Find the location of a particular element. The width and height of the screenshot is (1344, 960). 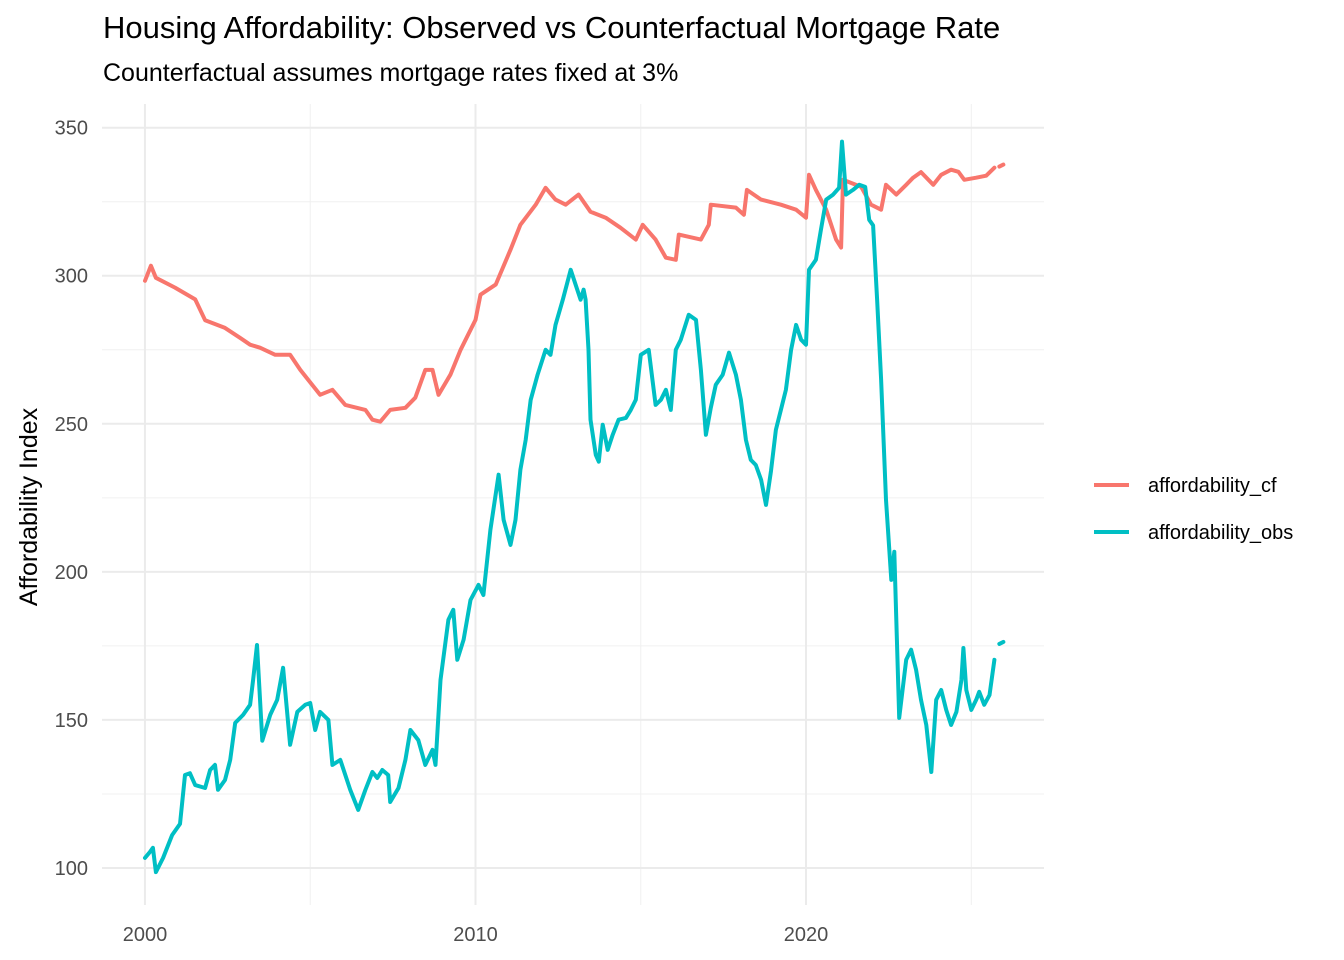

y-tick-label: 250 is located at coordinates (71, 425).